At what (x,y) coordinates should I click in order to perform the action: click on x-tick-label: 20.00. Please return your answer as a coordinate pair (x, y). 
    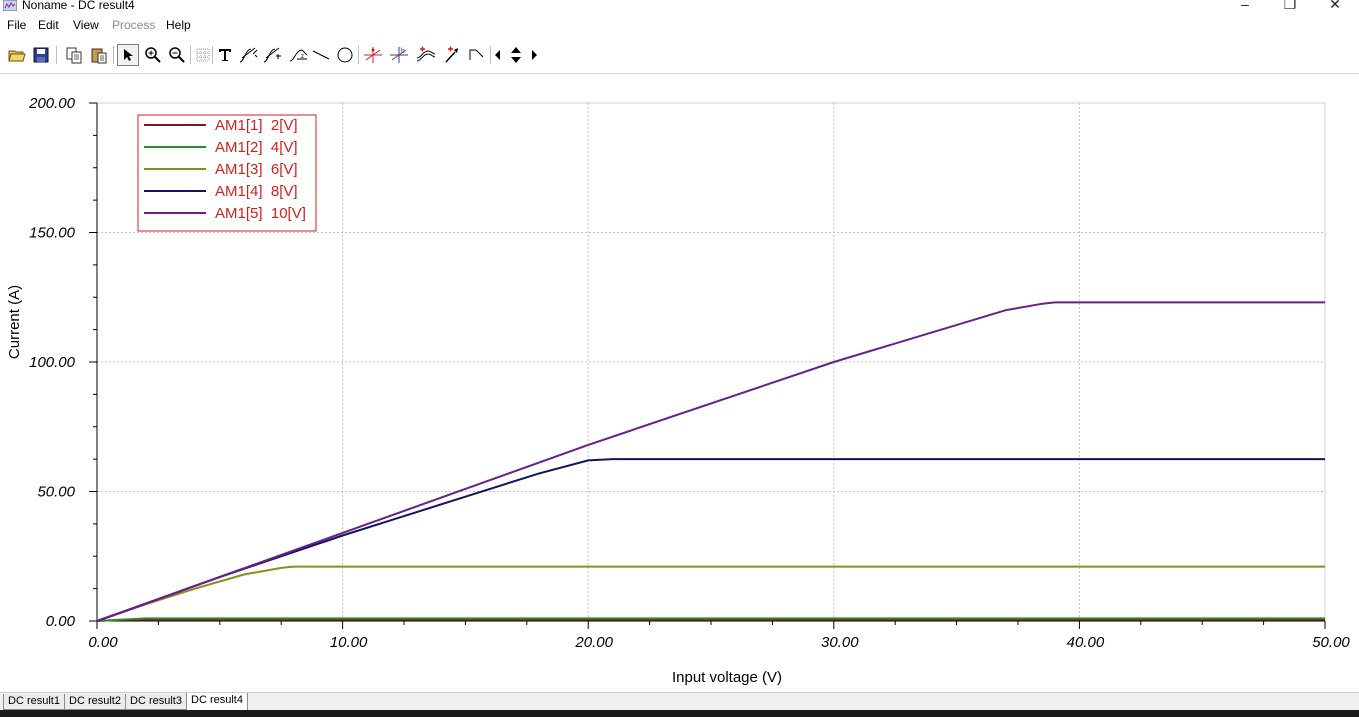
    Looking at the image, I should click on (593, 642).